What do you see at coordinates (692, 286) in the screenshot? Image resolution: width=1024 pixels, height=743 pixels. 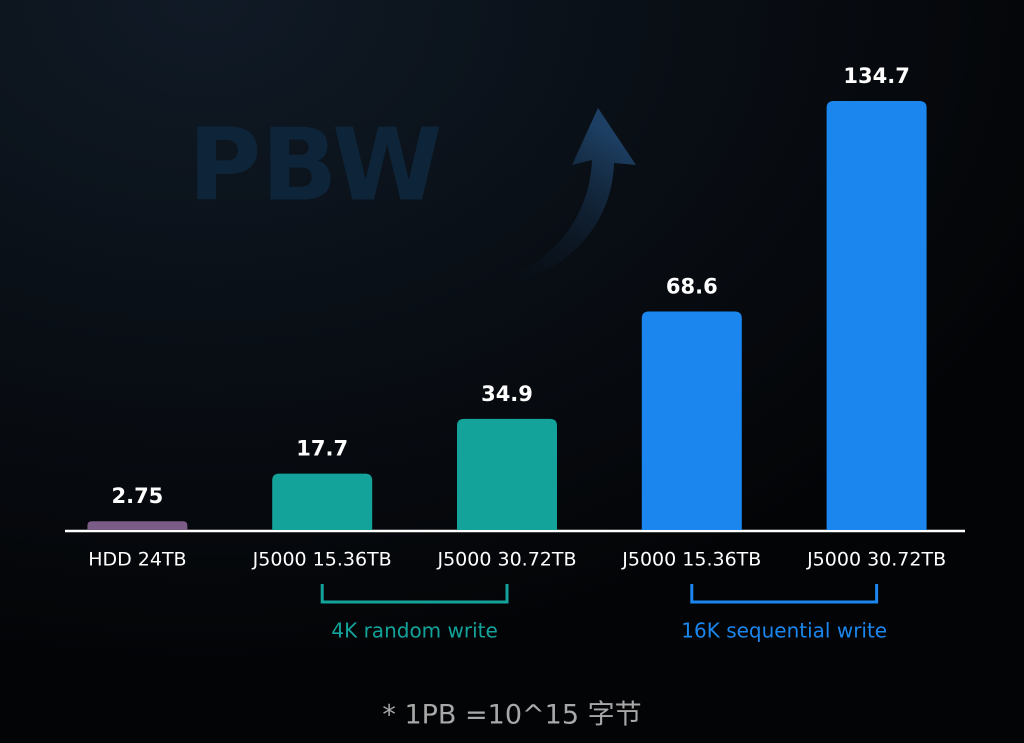 I see `value-label: 68.6` at bounding box center [692, 286].